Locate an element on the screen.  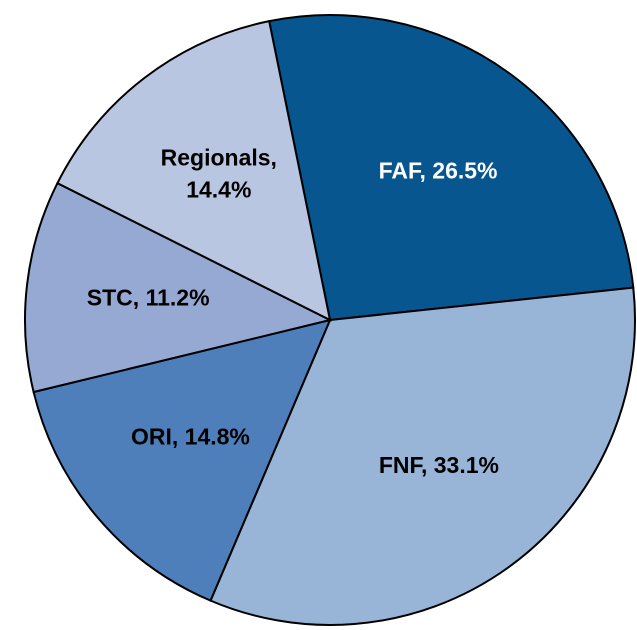
label-line: Regionals, is located at coordinates (219, 158).